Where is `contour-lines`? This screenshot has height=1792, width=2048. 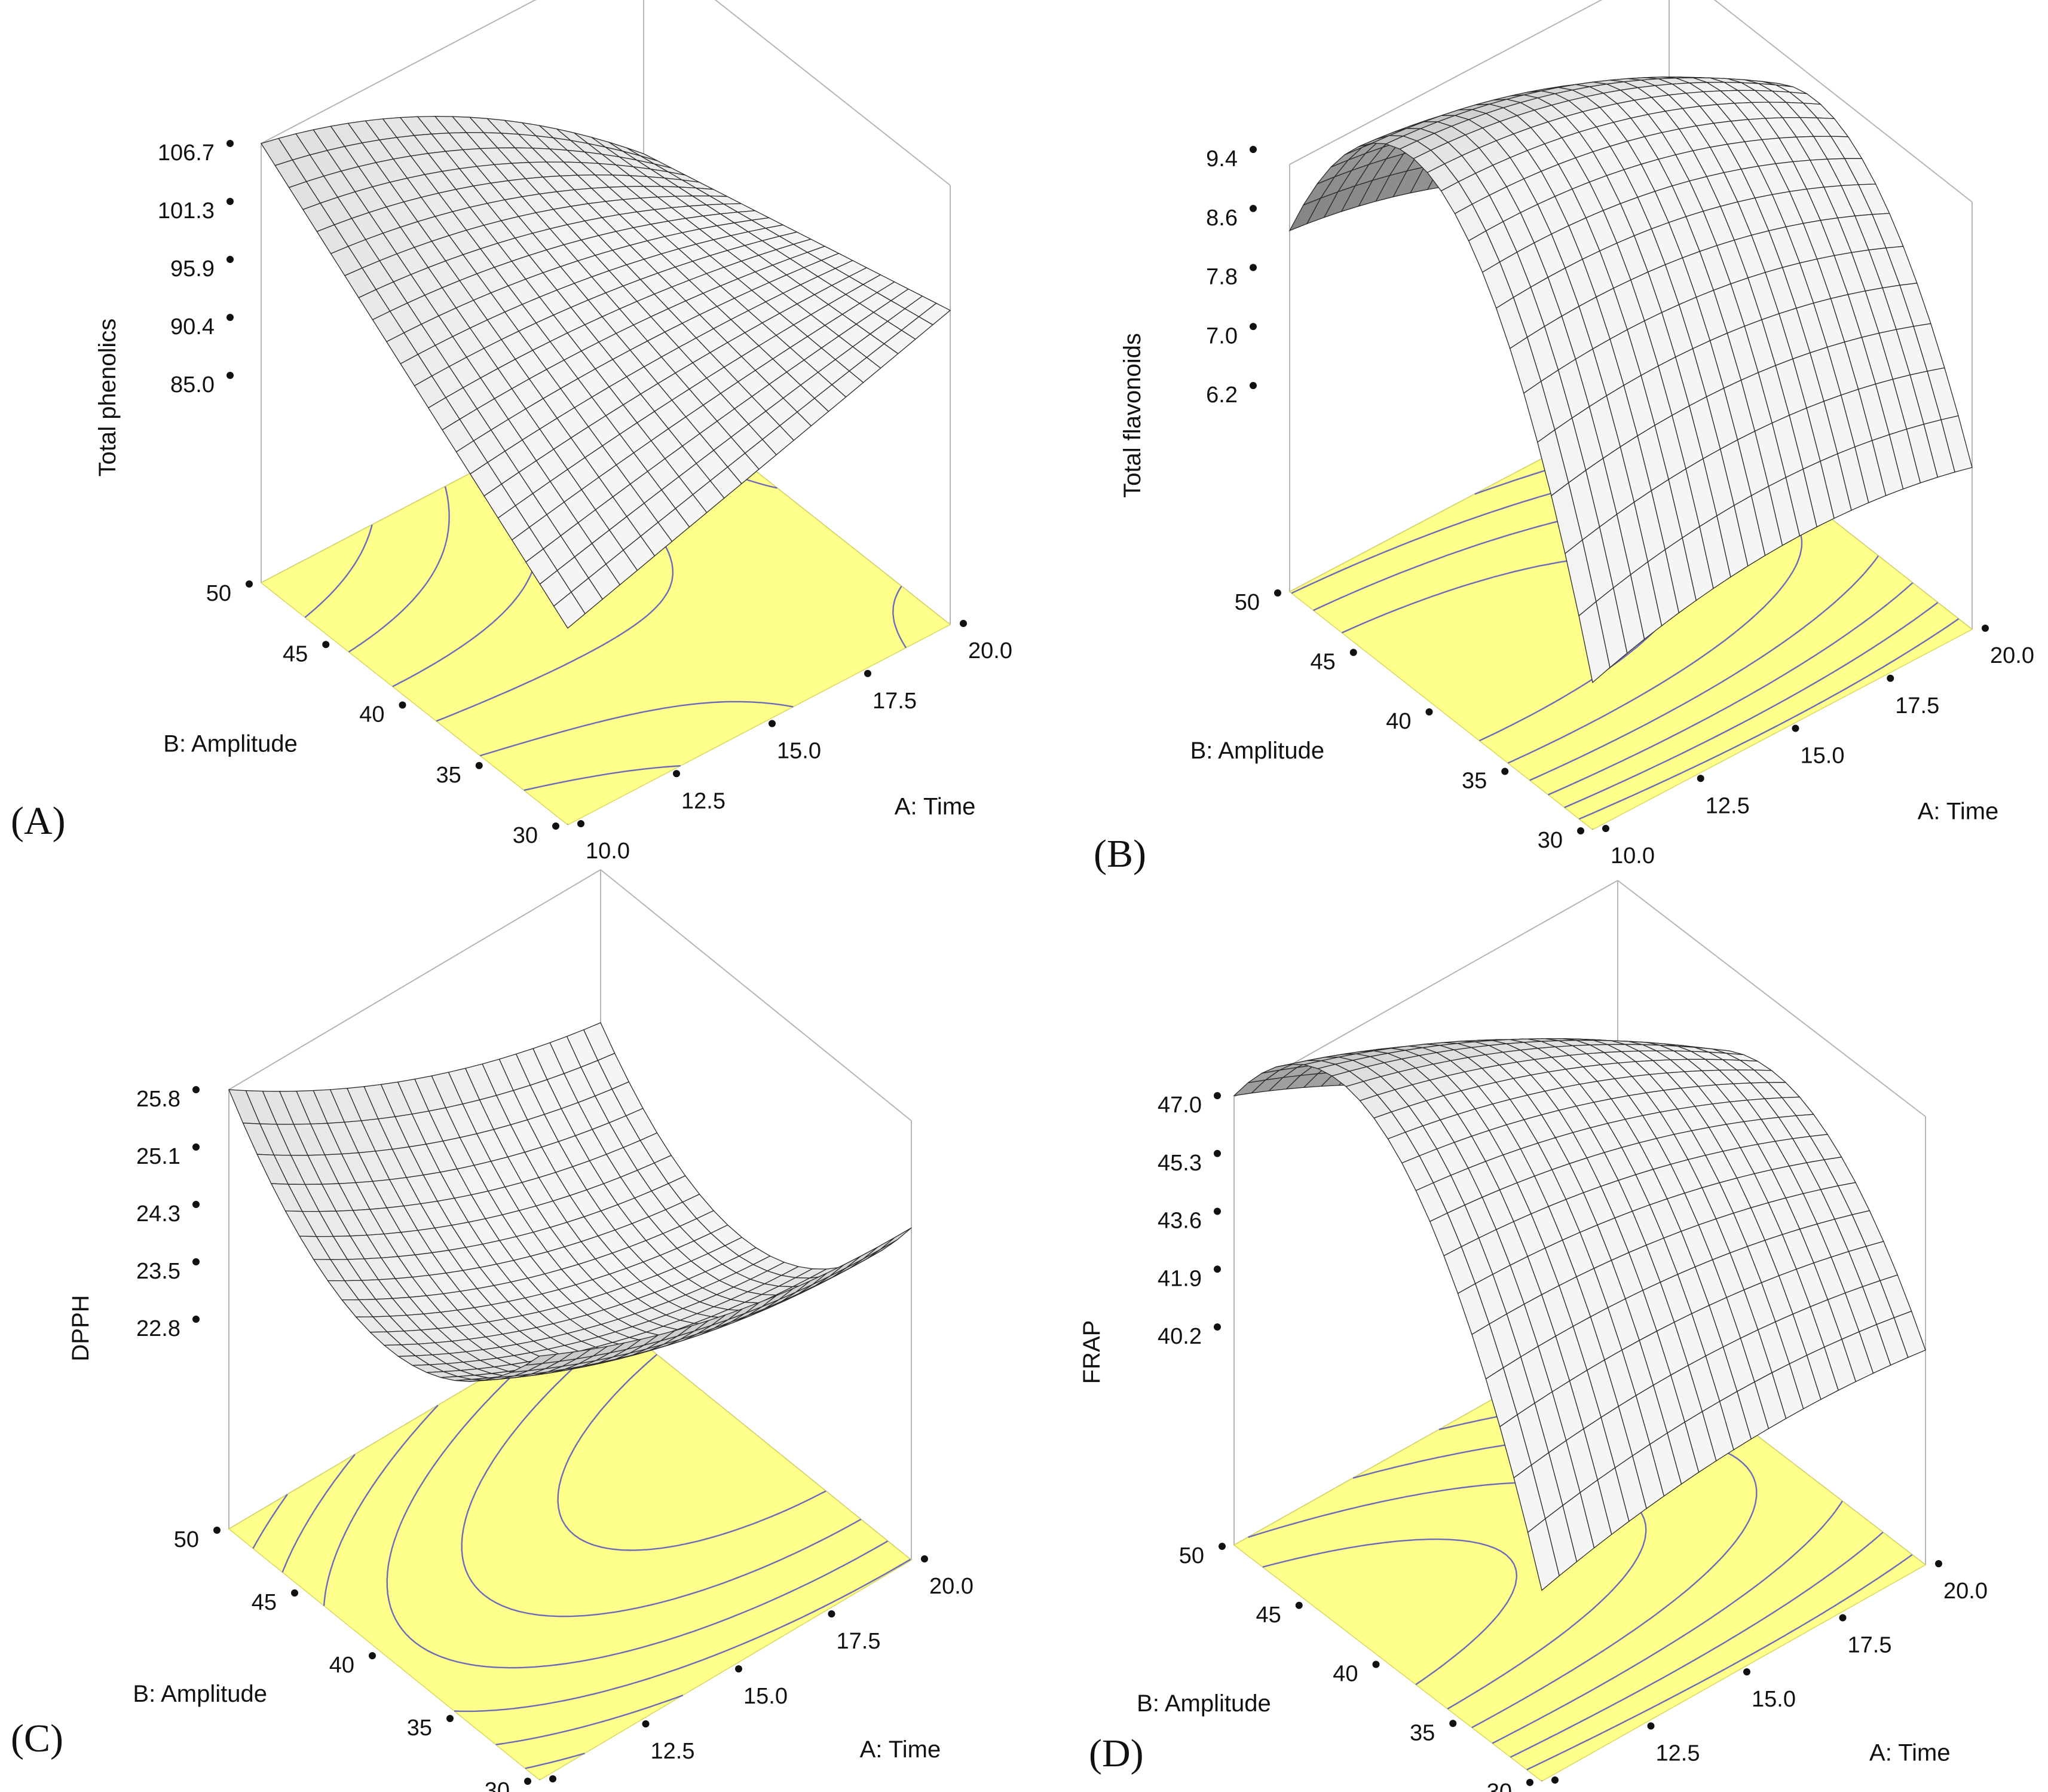
contour-lines is located at coordinates (581, 1547).